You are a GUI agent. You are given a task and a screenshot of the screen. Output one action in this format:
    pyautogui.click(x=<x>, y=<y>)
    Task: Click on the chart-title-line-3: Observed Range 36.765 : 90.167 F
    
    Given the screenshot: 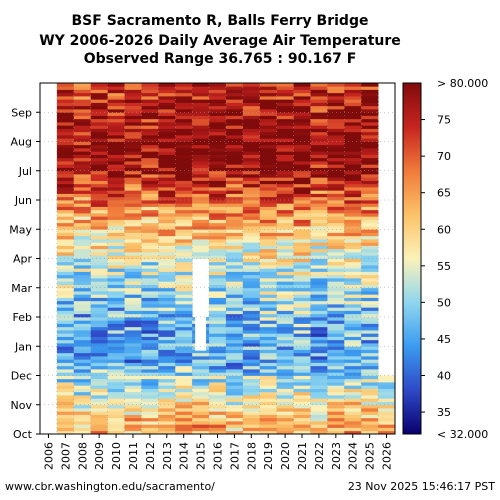 What is the action you would take?
    pyautogui.click(x=220, y=59)
    